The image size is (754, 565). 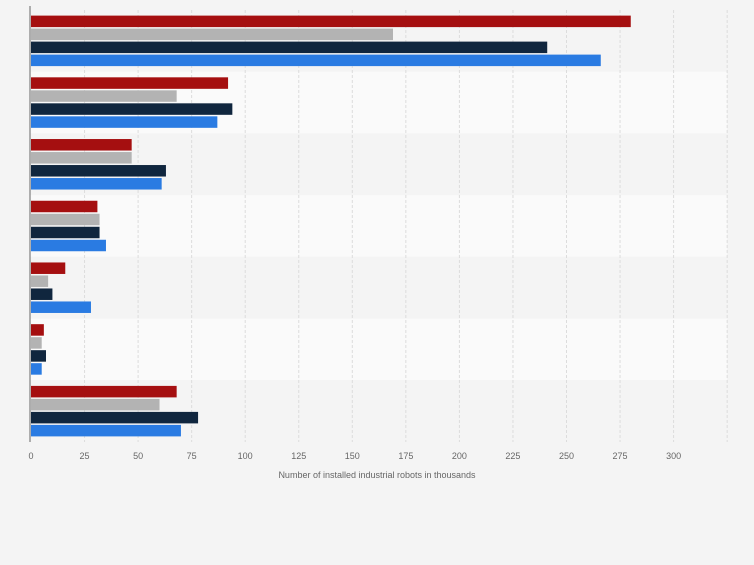 What do you see at coordinates (566, 456) in the screenshot?
I see `x-tick-label: 250` at bounding box center [566, 456].